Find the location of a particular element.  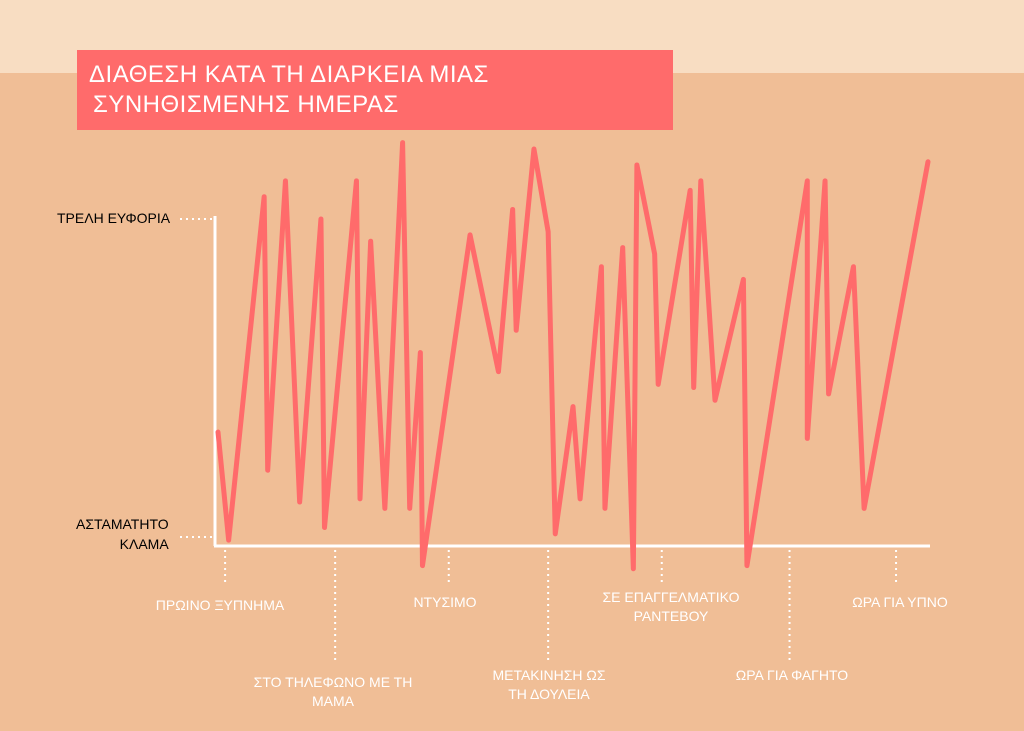

event-ticks is located at coordinates (561, 607).